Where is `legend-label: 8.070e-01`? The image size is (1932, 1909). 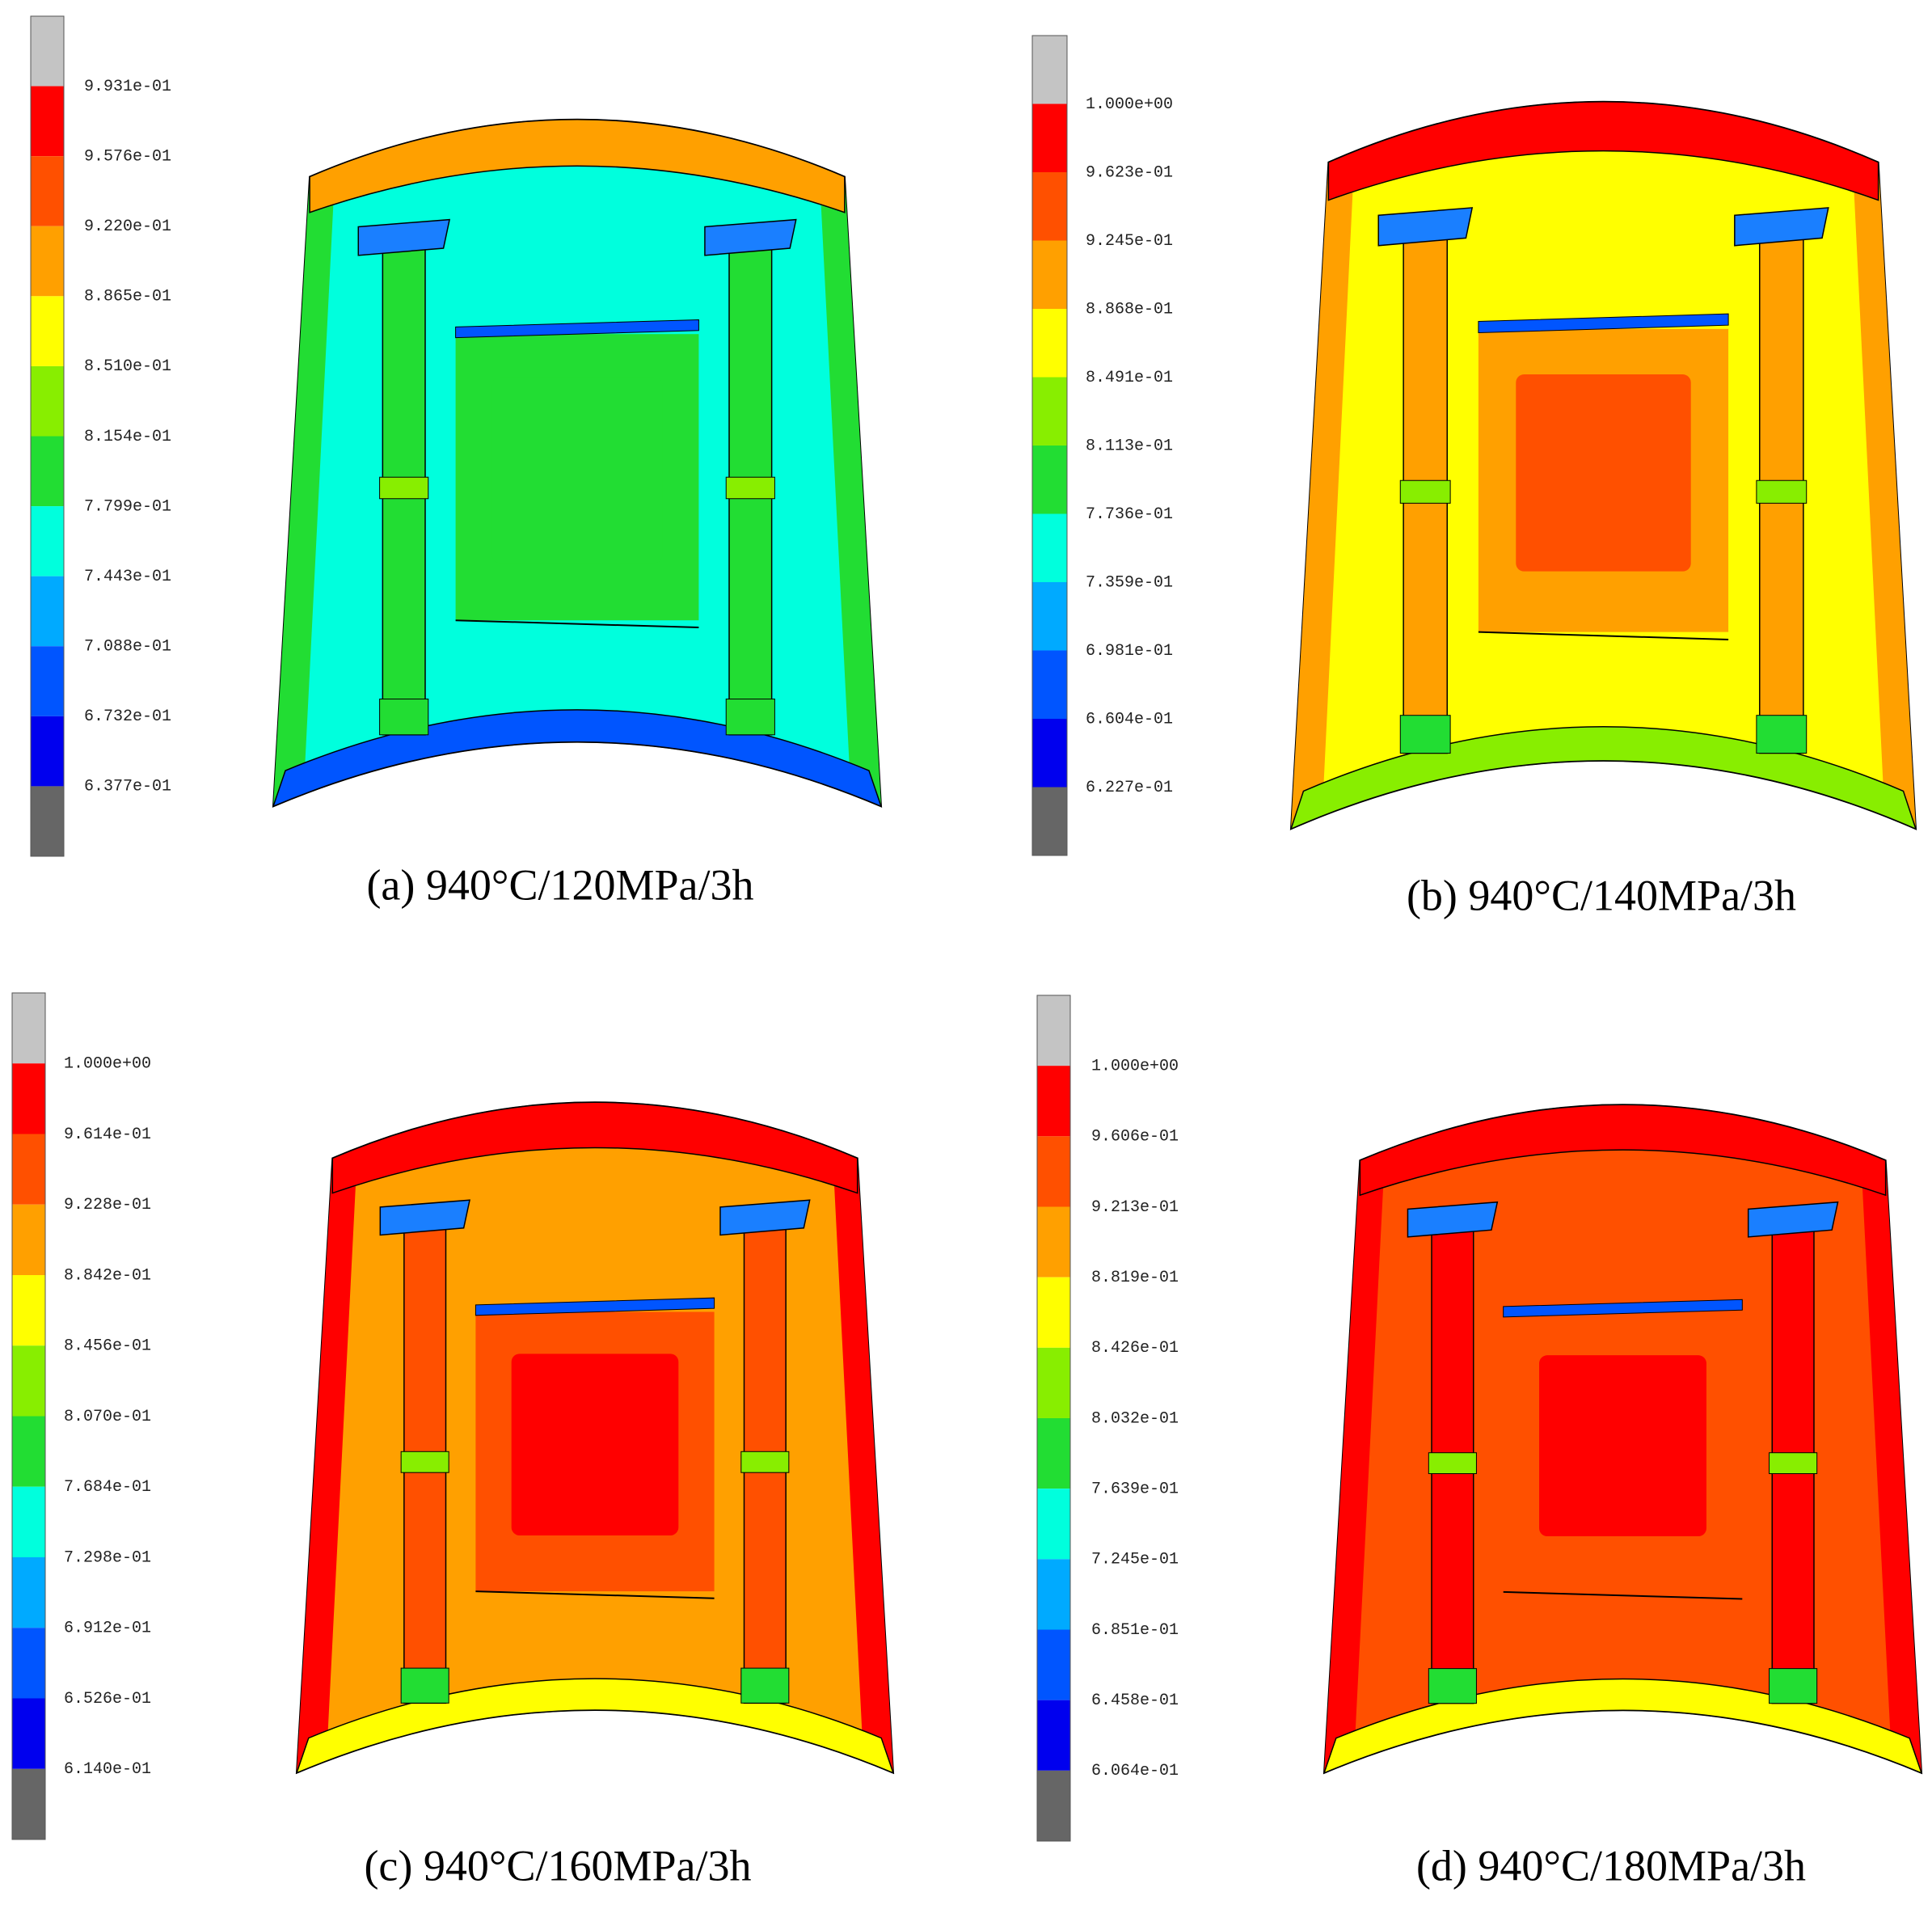 legend-label: 8.070e-01 is located at coordinates (107, 1417).